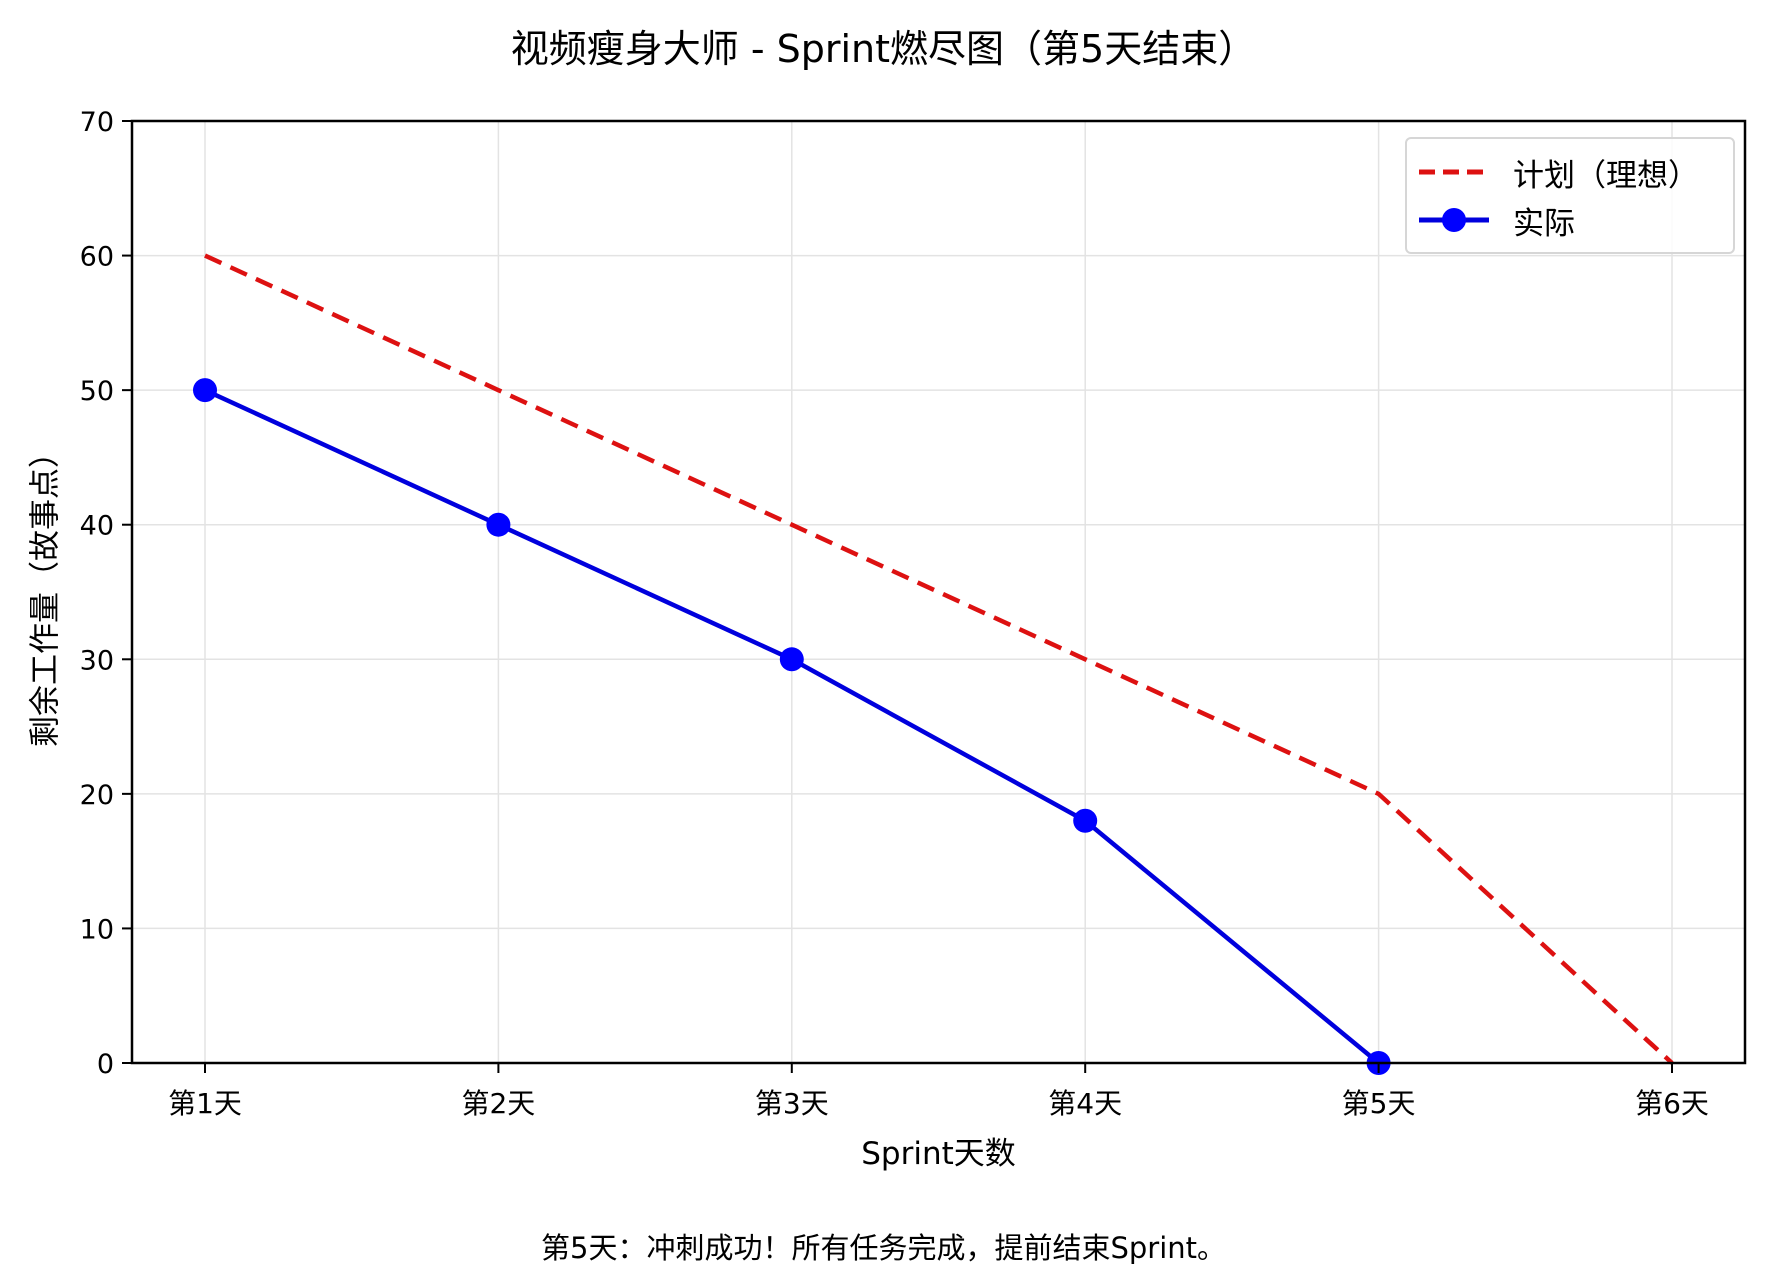 The image size is (1767, 1280). I want to click on legend: 计划（理想） 实际, so click(1570, 195).